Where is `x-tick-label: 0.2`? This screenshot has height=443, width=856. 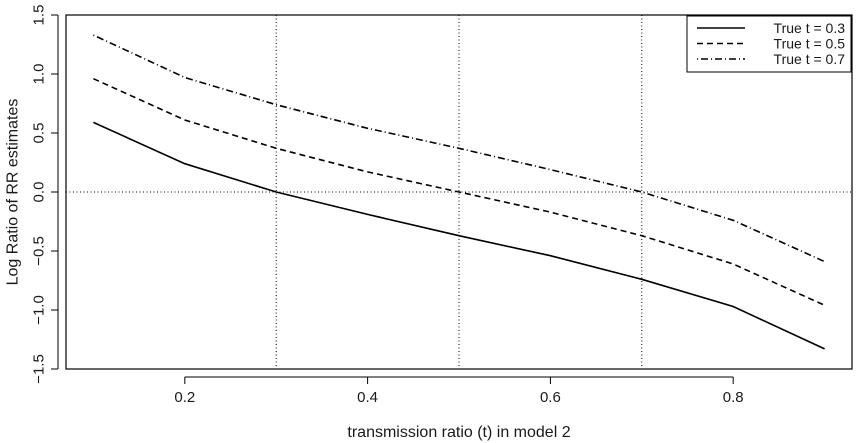
x-tick-label: 0.2 is located at coordinates (184, 397).